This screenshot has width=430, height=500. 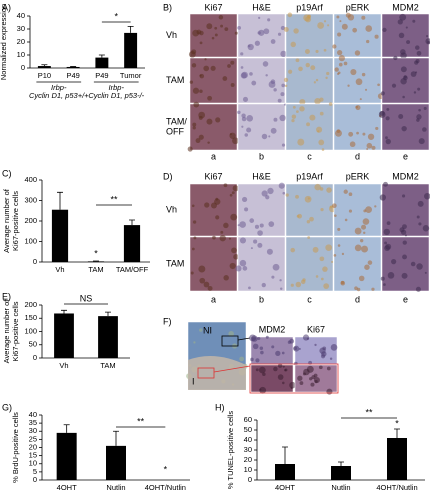 What do you see at coordinates (230, 341) in the screenshot?
I see `inset-box` at bounding box center [230, 341].